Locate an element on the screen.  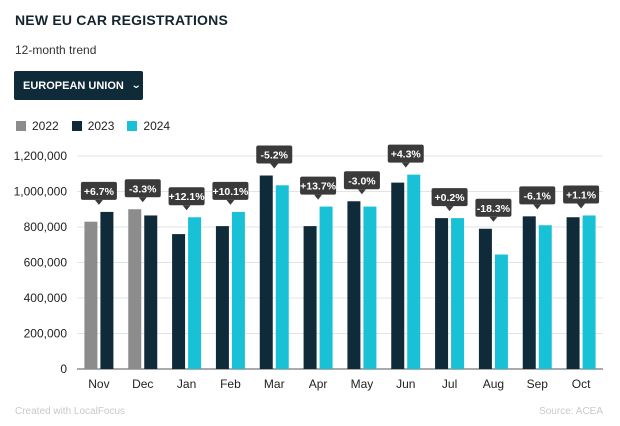
chart-title: NEW EU CAR REGISTRATIONS is located at coordinates (121, 20).